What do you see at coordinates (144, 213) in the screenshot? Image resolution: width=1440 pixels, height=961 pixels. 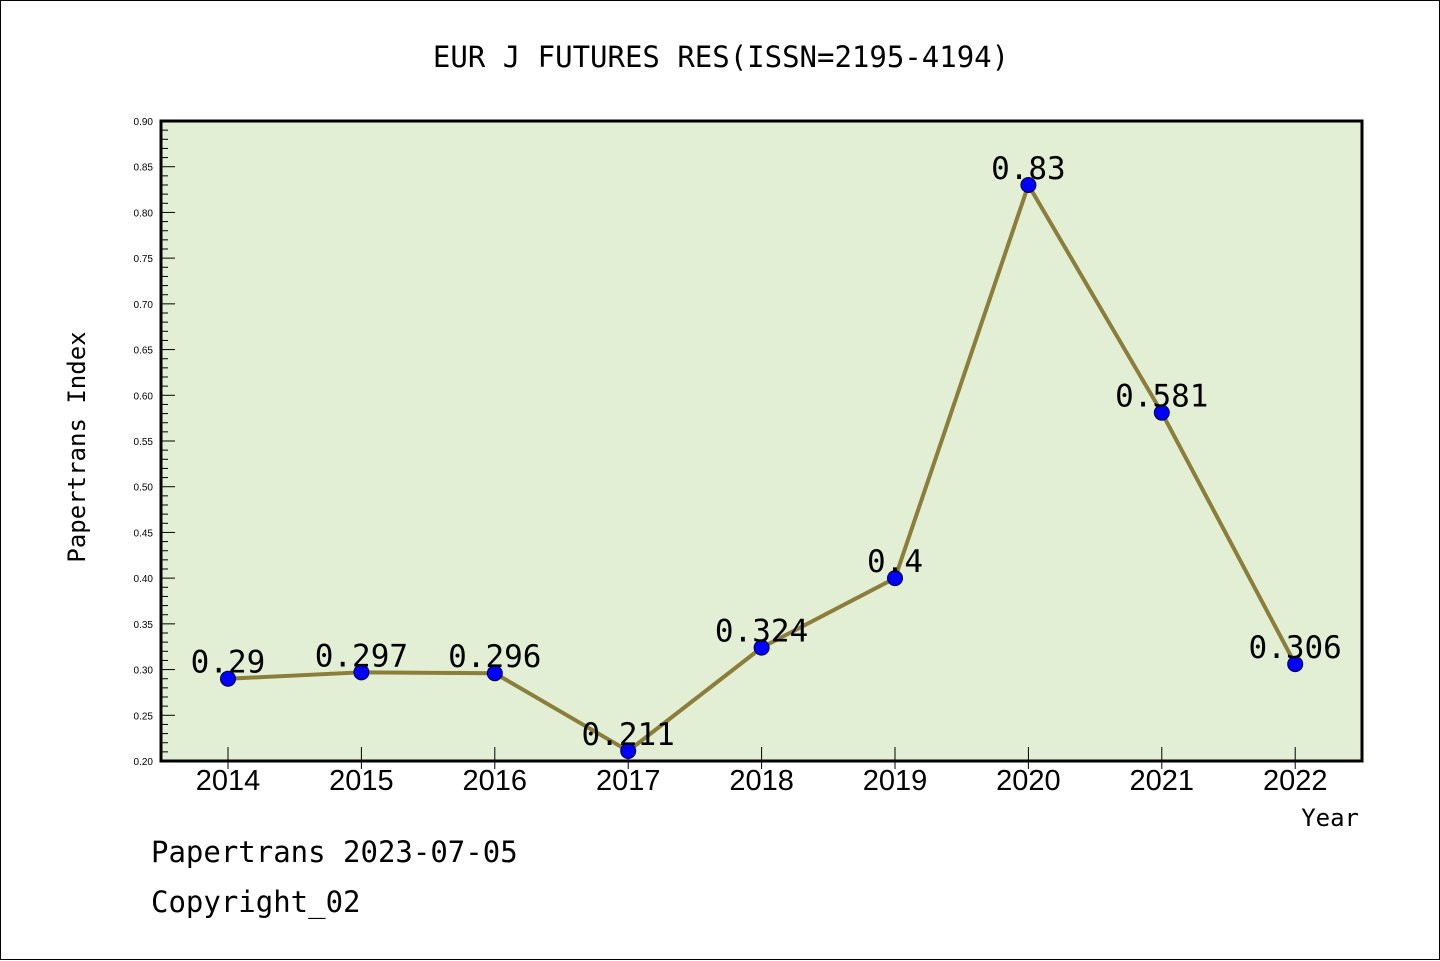 I see `y-tick-label: 0.80` at bounding box center [144, 213].